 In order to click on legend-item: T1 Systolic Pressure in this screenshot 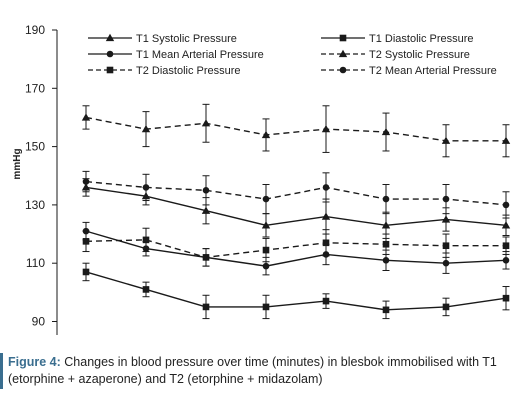, I will do `click(162, 39)`.